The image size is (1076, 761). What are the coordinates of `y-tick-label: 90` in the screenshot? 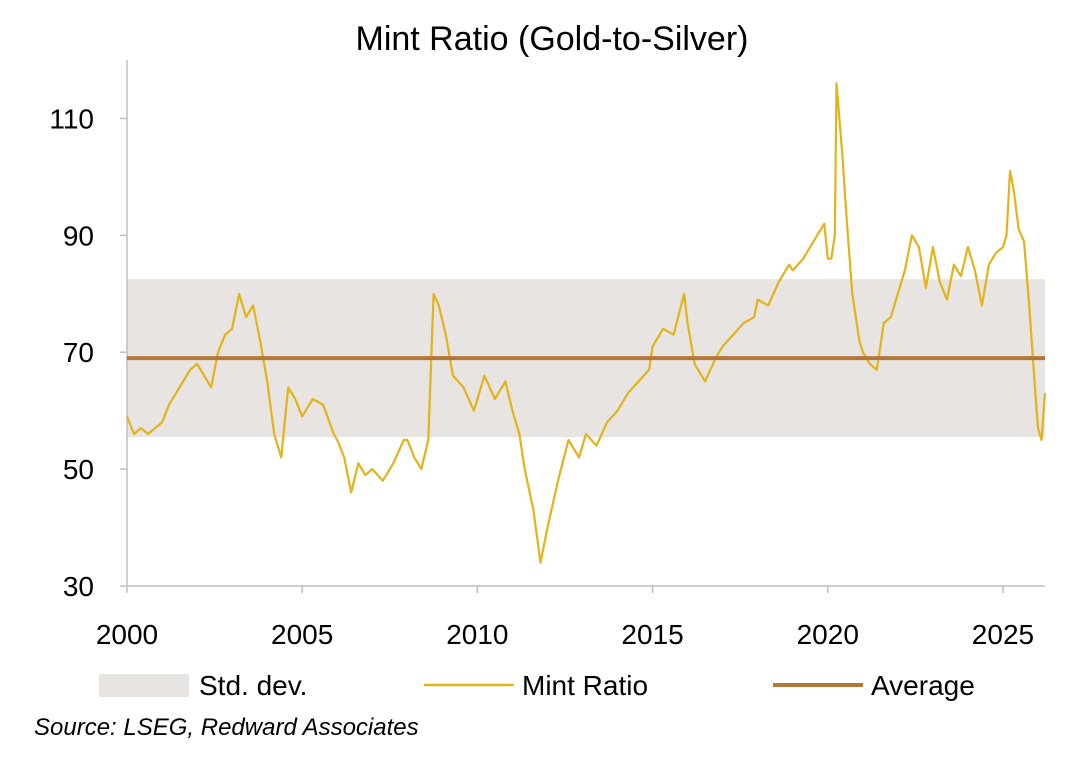 It's located at (78, 235).